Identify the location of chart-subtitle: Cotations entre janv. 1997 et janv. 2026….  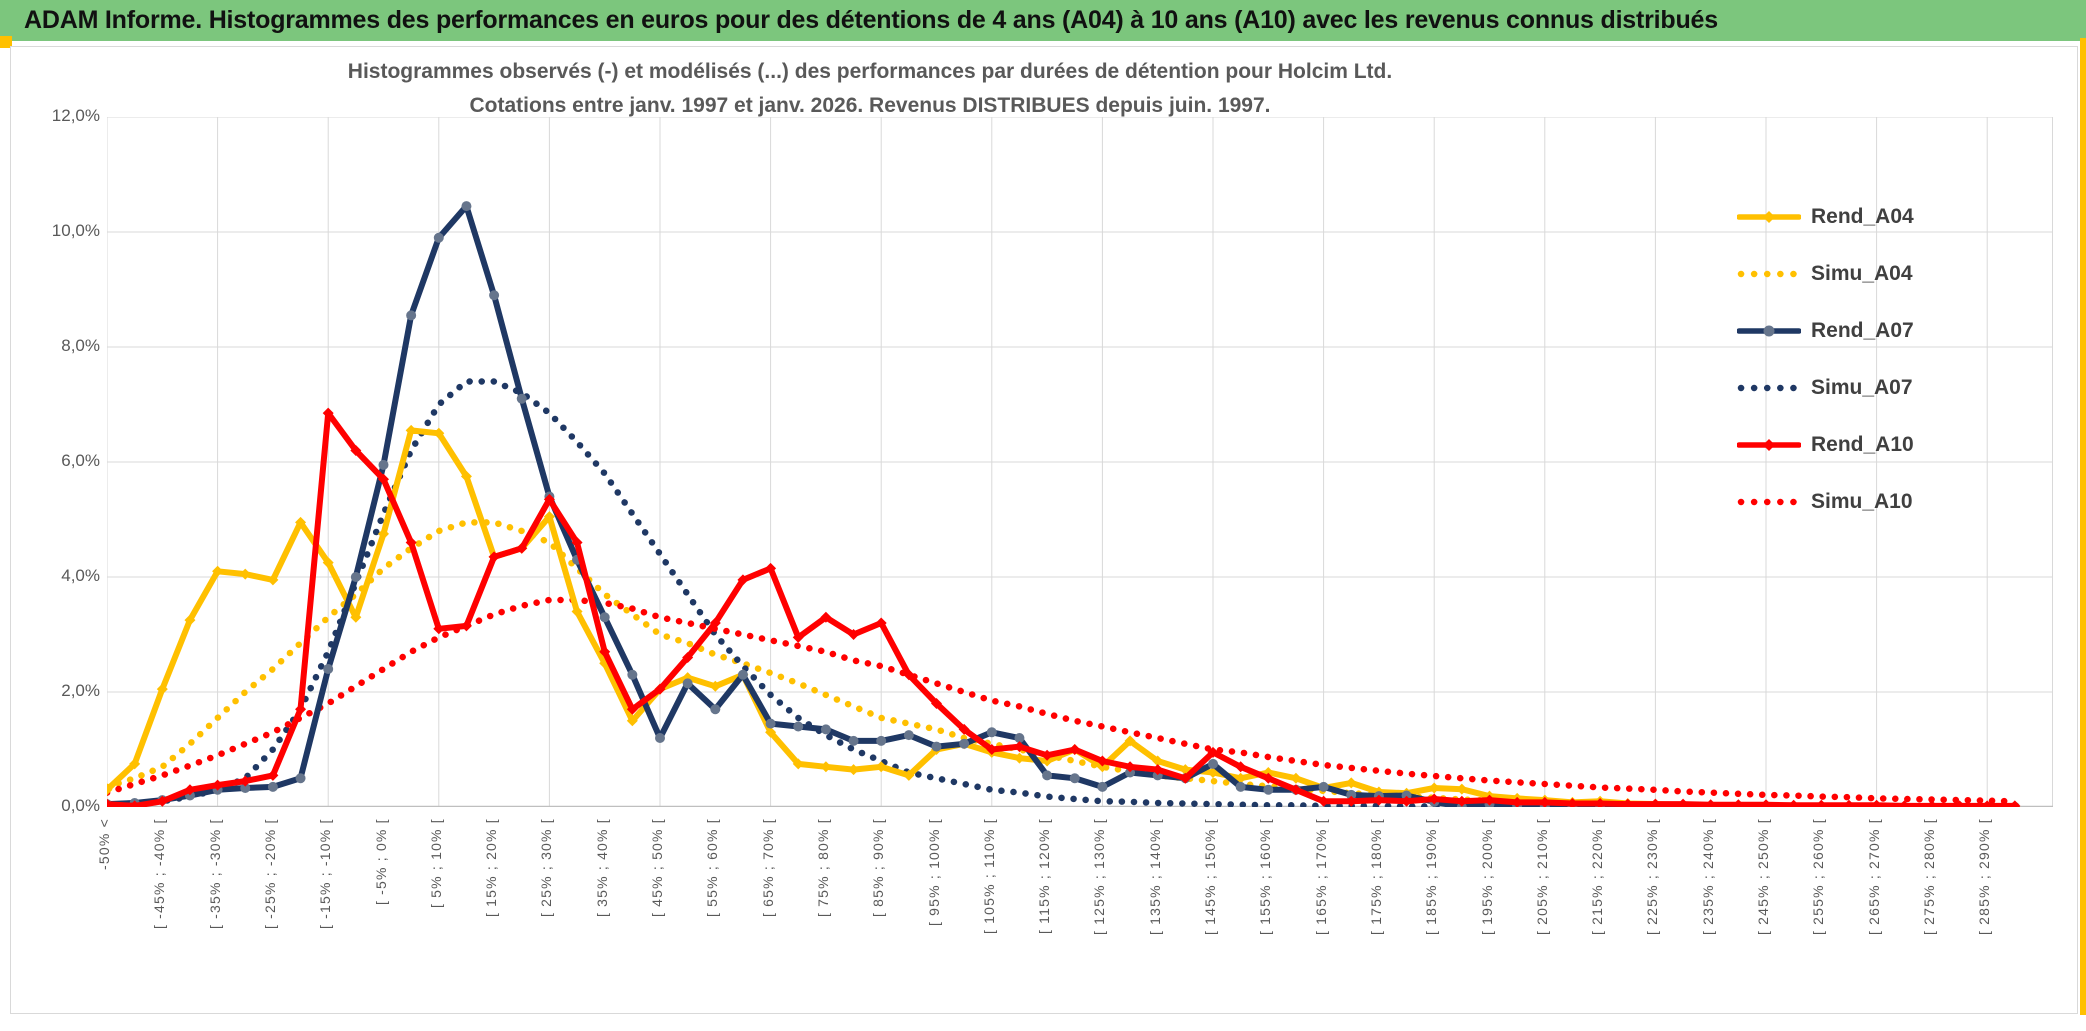
(870, 105).